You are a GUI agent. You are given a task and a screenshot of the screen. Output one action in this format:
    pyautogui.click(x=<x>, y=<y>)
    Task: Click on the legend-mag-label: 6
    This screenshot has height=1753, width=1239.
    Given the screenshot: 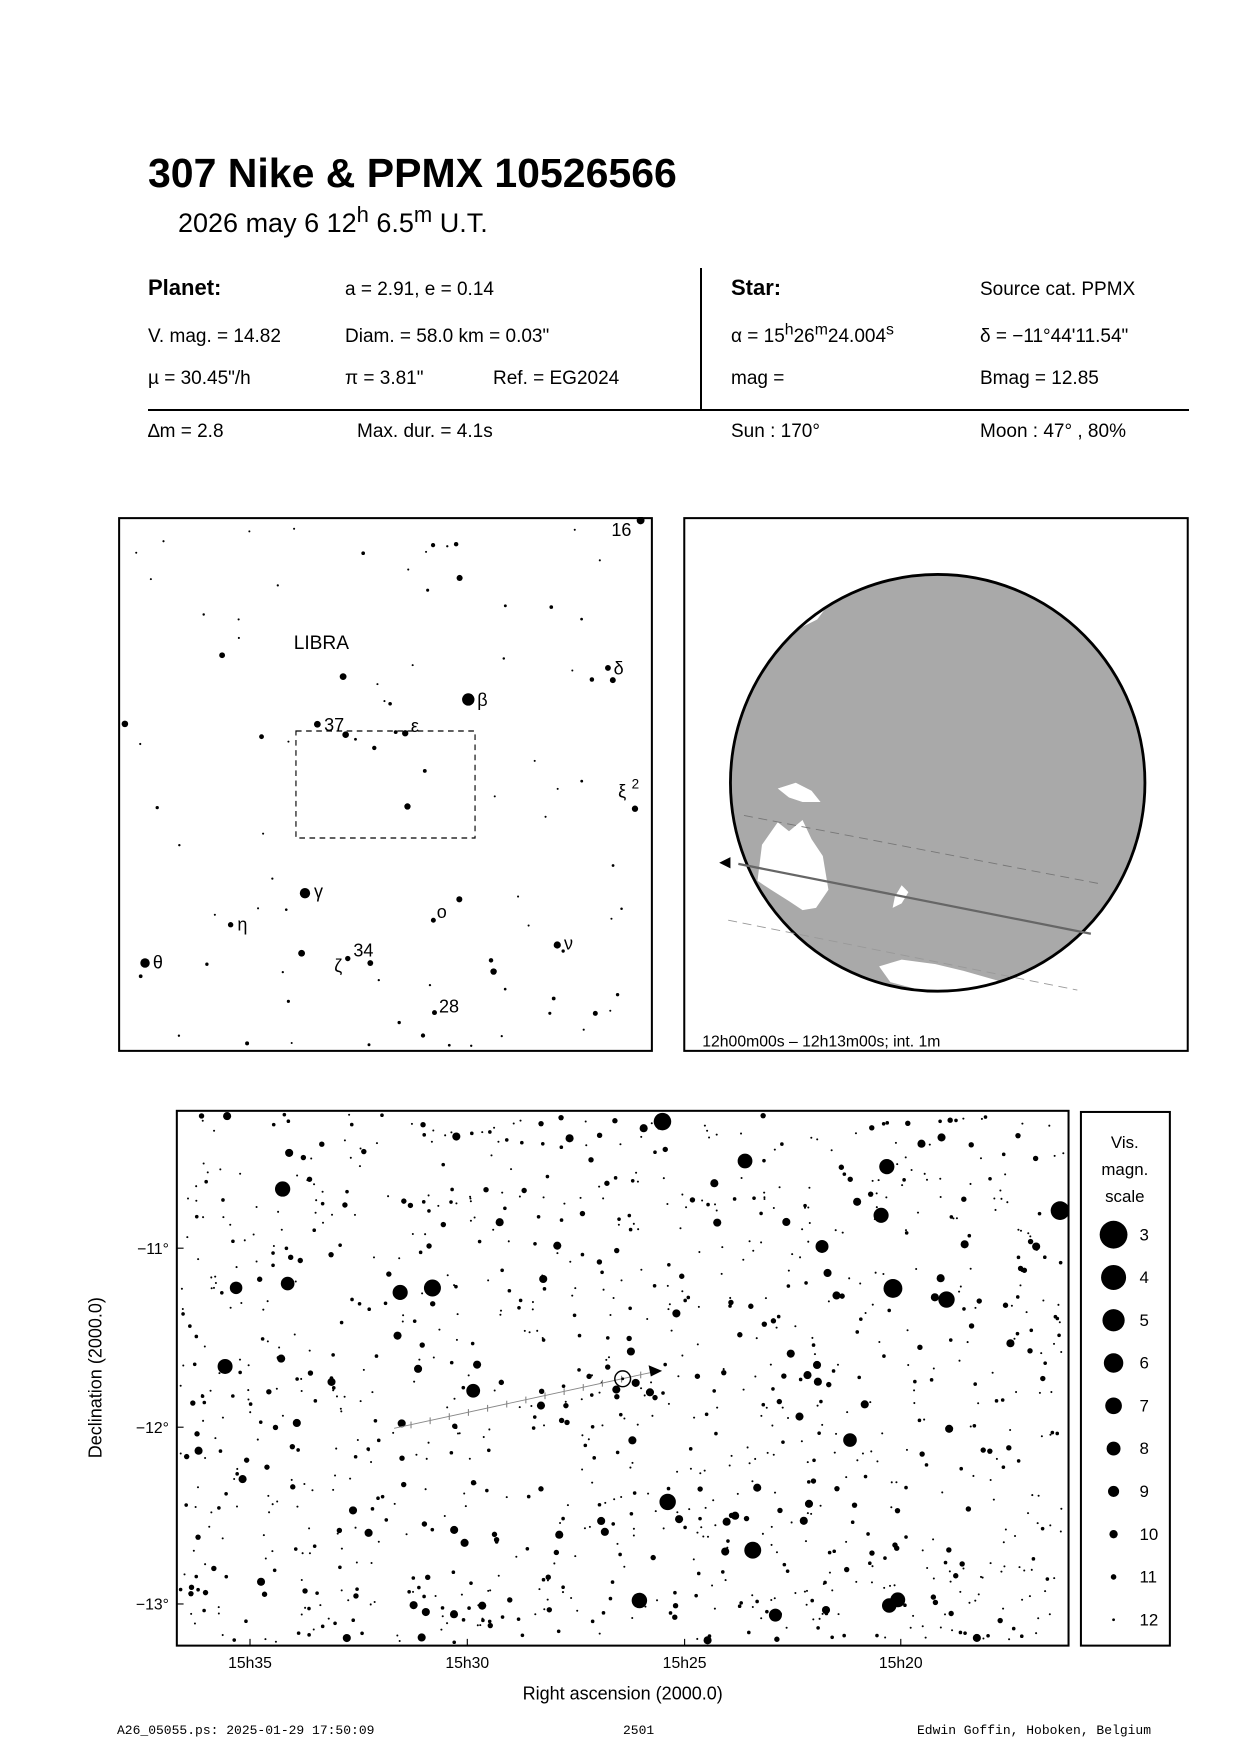 What is the action you would take?
    pyautogui.click(x=1143, y=1363)
    